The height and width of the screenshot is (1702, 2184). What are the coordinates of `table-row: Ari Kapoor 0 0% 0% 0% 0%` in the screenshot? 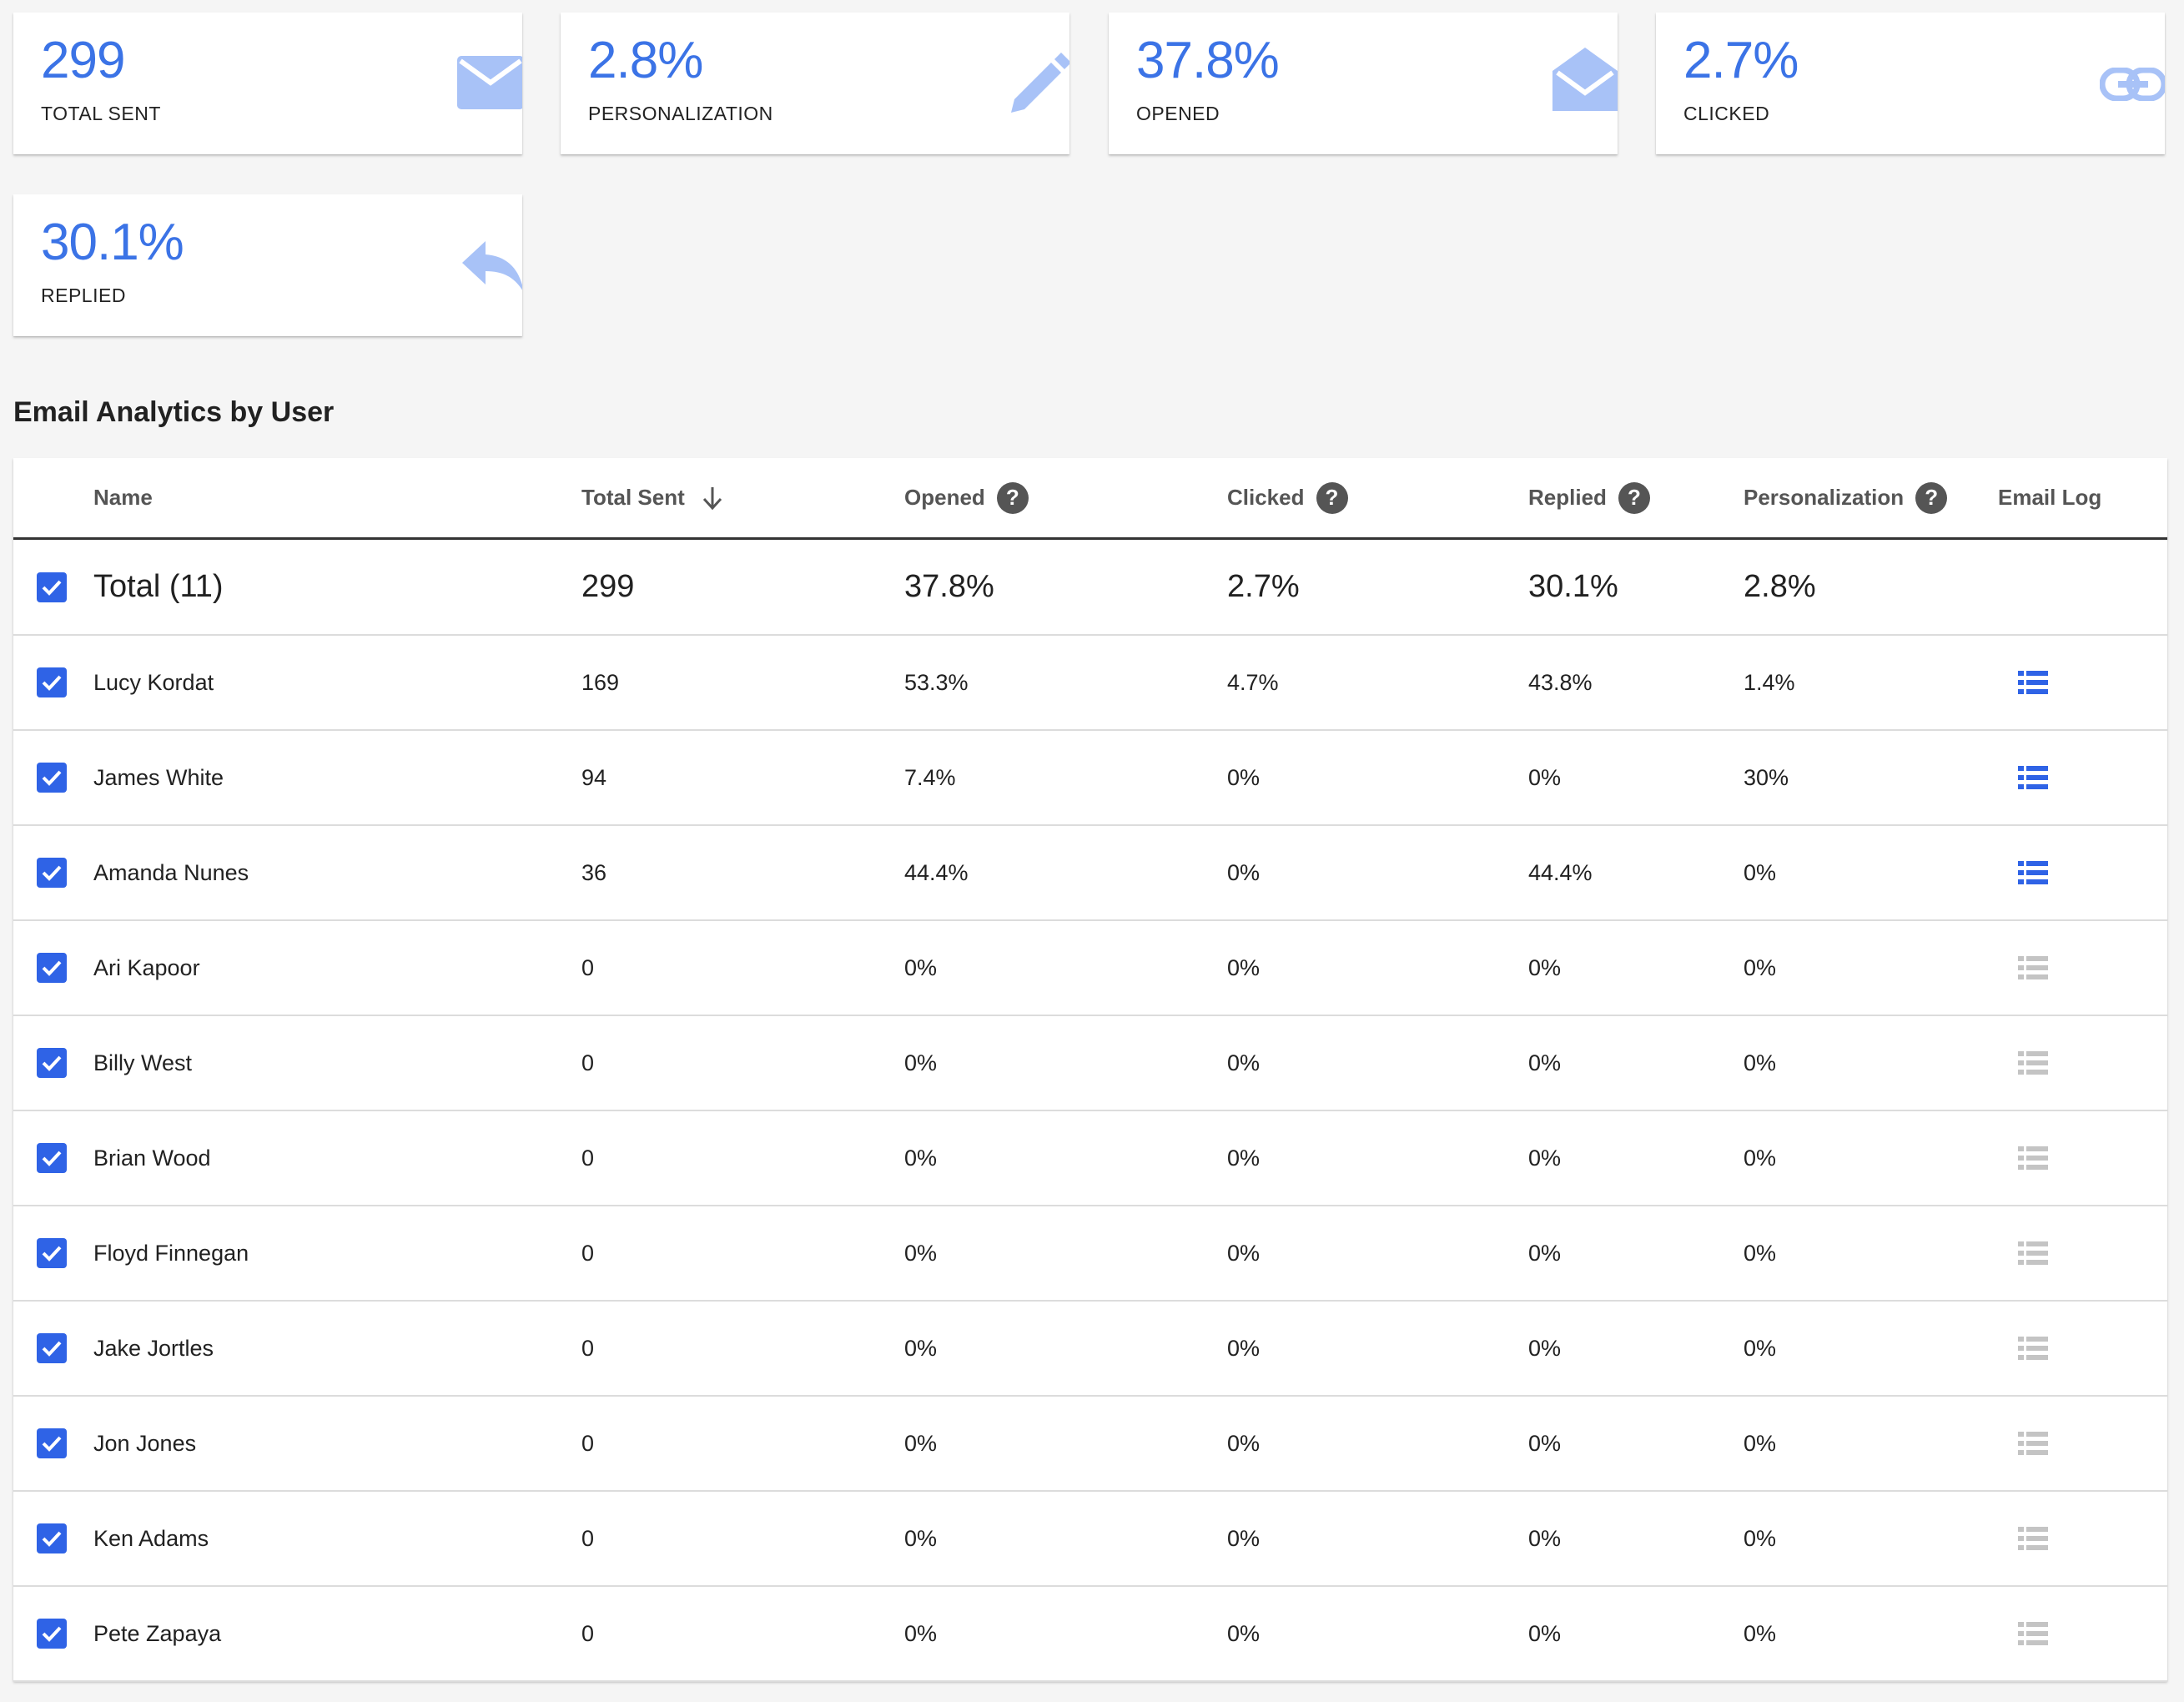 It's located at (1090, 968).